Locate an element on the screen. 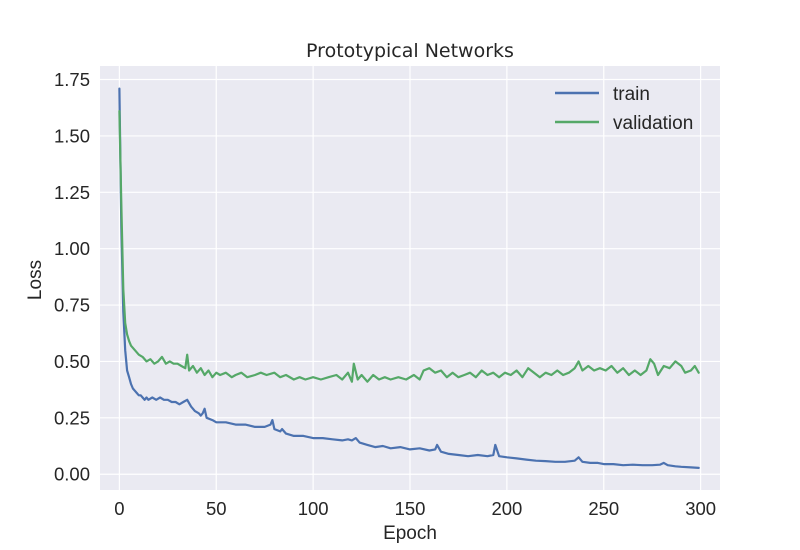 The width and height of the screenshot is (800, 550). x-tick-label: 100 is located at coordinates (313, 508).